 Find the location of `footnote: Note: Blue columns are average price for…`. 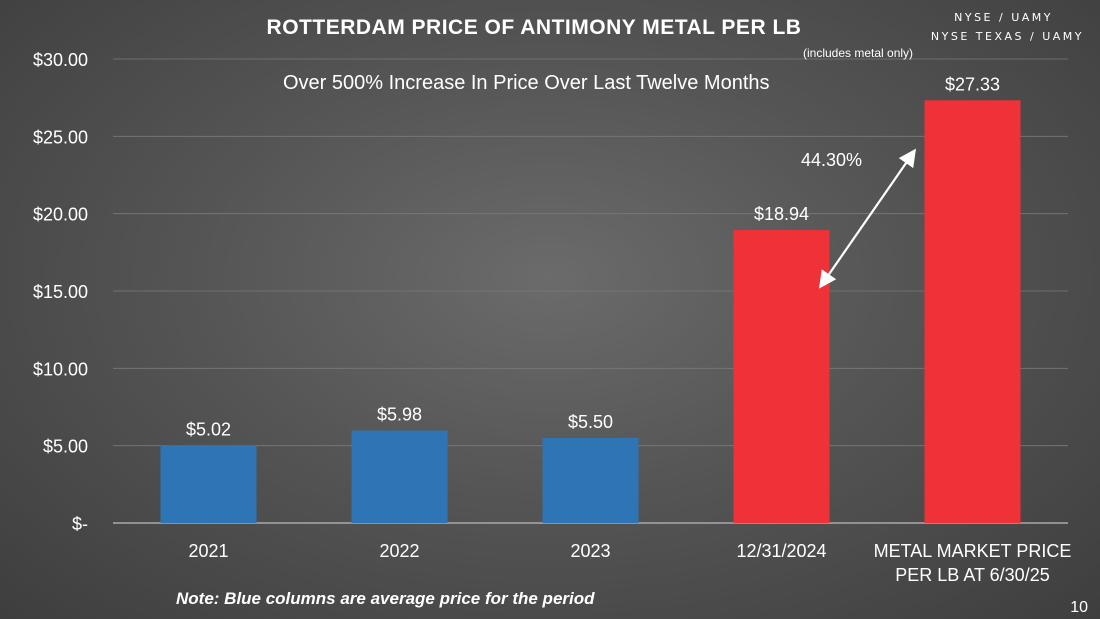

footnote: Note: Blue columns are average price for… is located at coordinates (385, 598).